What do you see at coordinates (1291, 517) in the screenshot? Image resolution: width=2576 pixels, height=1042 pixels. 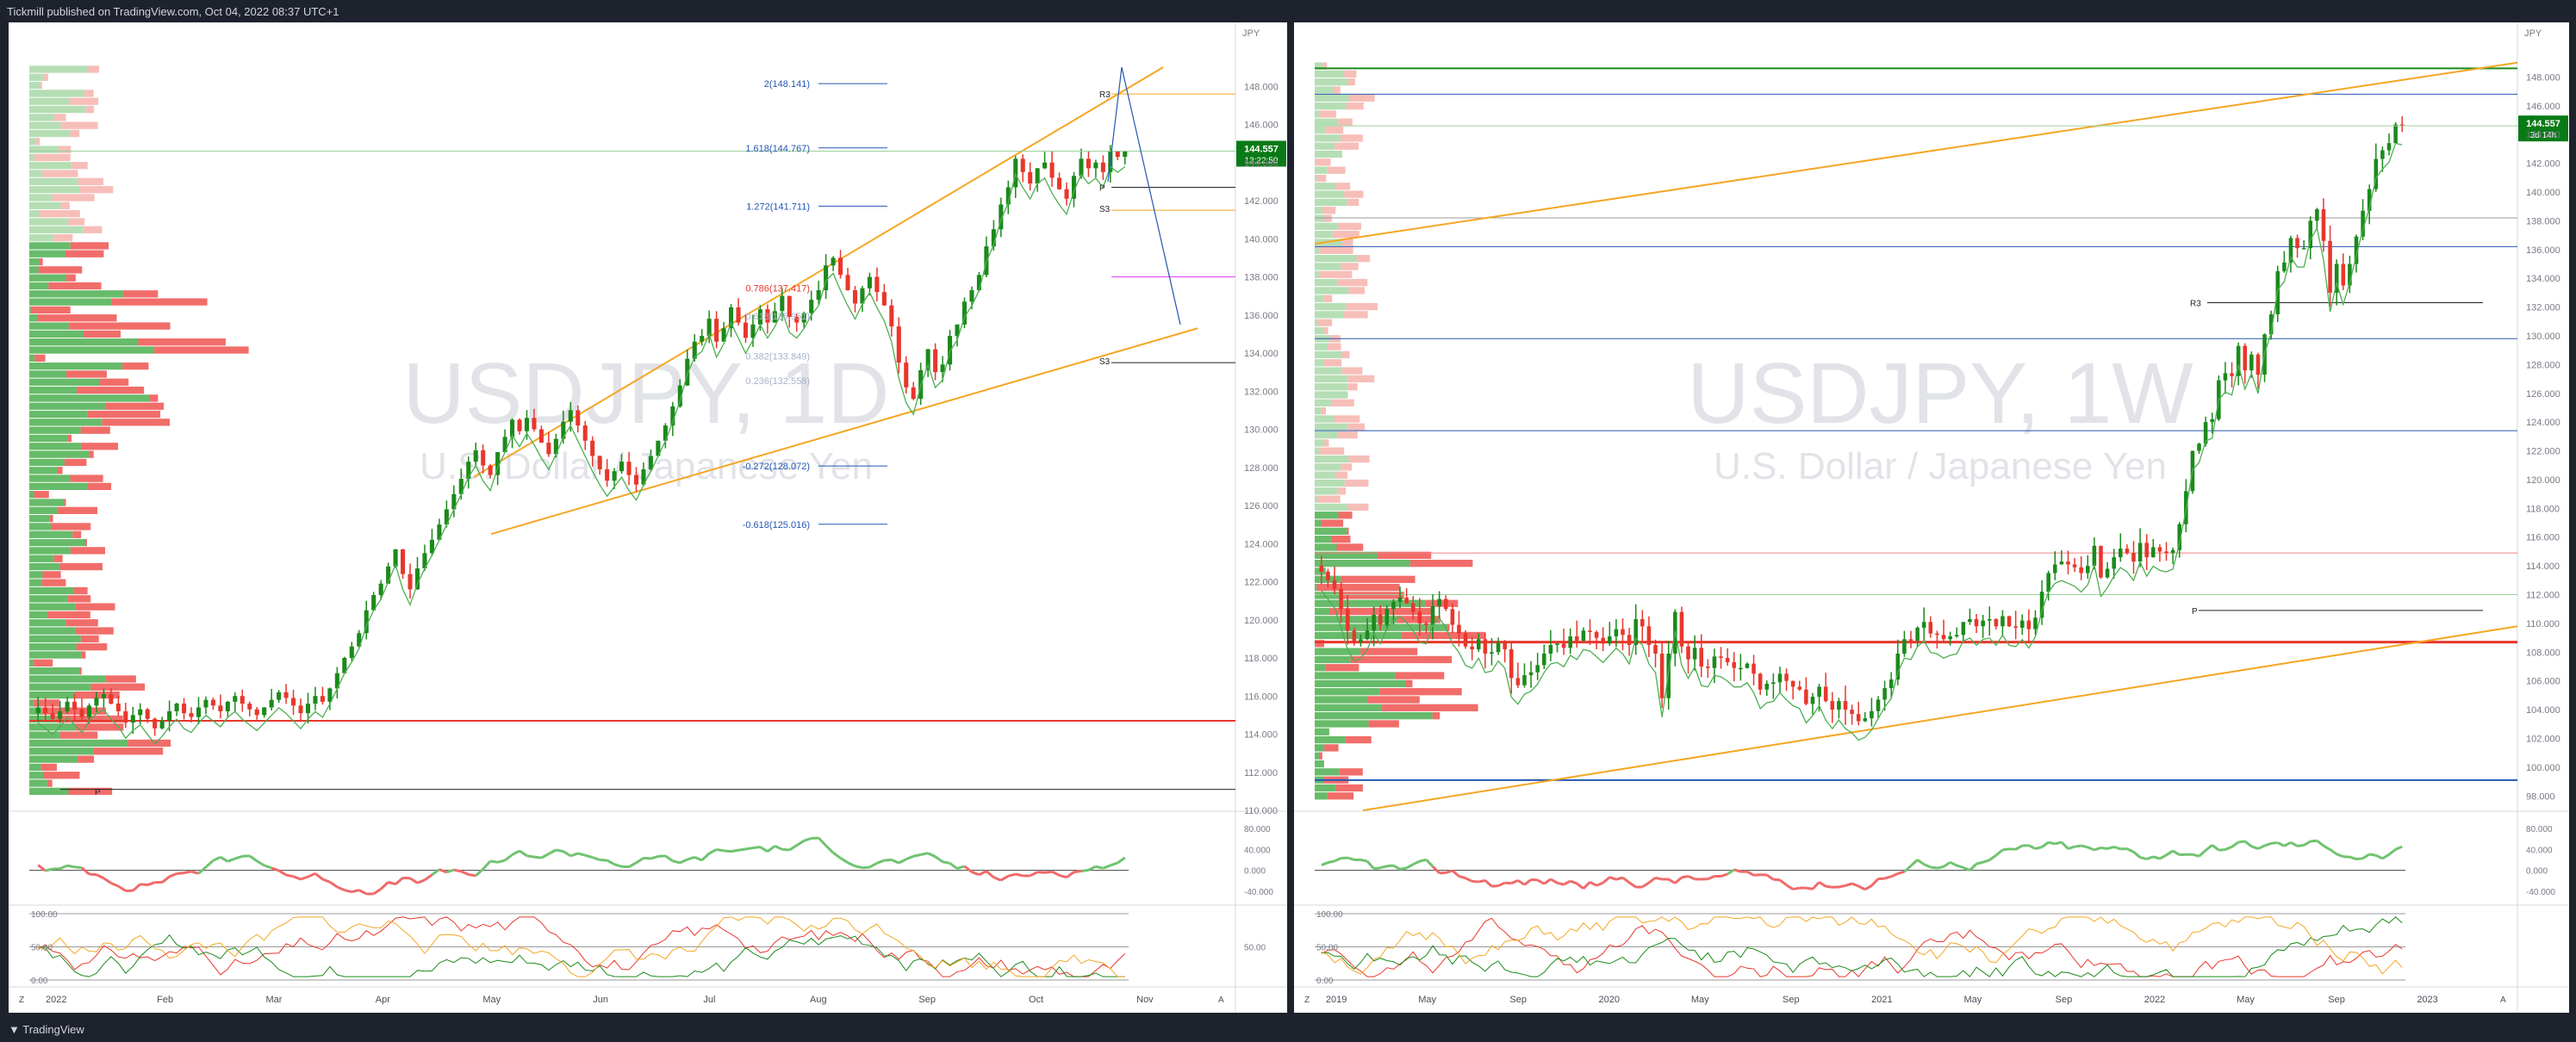 I see `panel-divider` at bounding box center [1291, 517].